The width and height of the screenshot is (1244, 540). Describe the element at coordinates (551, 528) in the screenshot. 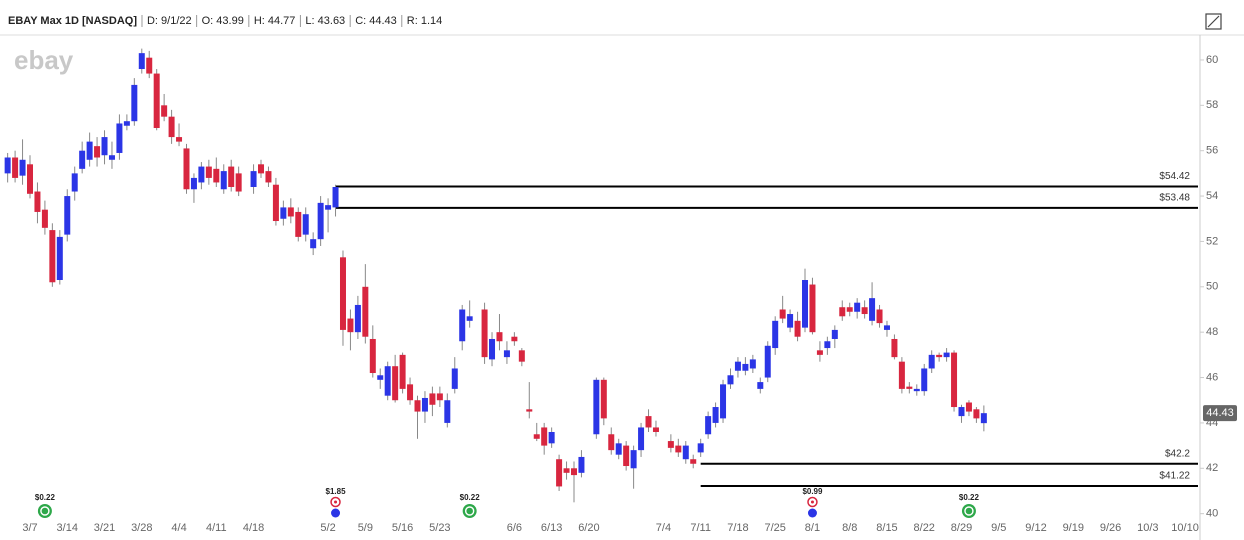

I see `x-tick-label: 6/13` at that location.